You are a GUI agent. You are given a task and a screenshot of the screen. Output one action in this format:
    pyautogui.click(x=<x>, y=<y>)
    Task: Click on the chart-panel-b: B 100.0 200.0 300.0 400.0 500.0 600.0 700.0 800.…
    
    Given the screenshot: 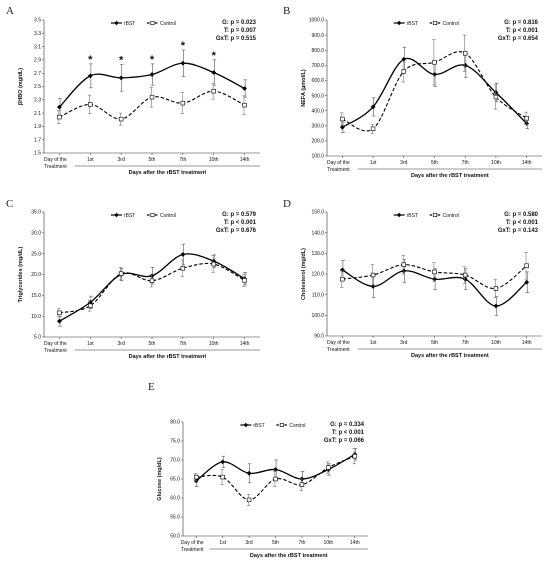 What is the action you would take?
    pyautogui.click(x=412, y=92)
    